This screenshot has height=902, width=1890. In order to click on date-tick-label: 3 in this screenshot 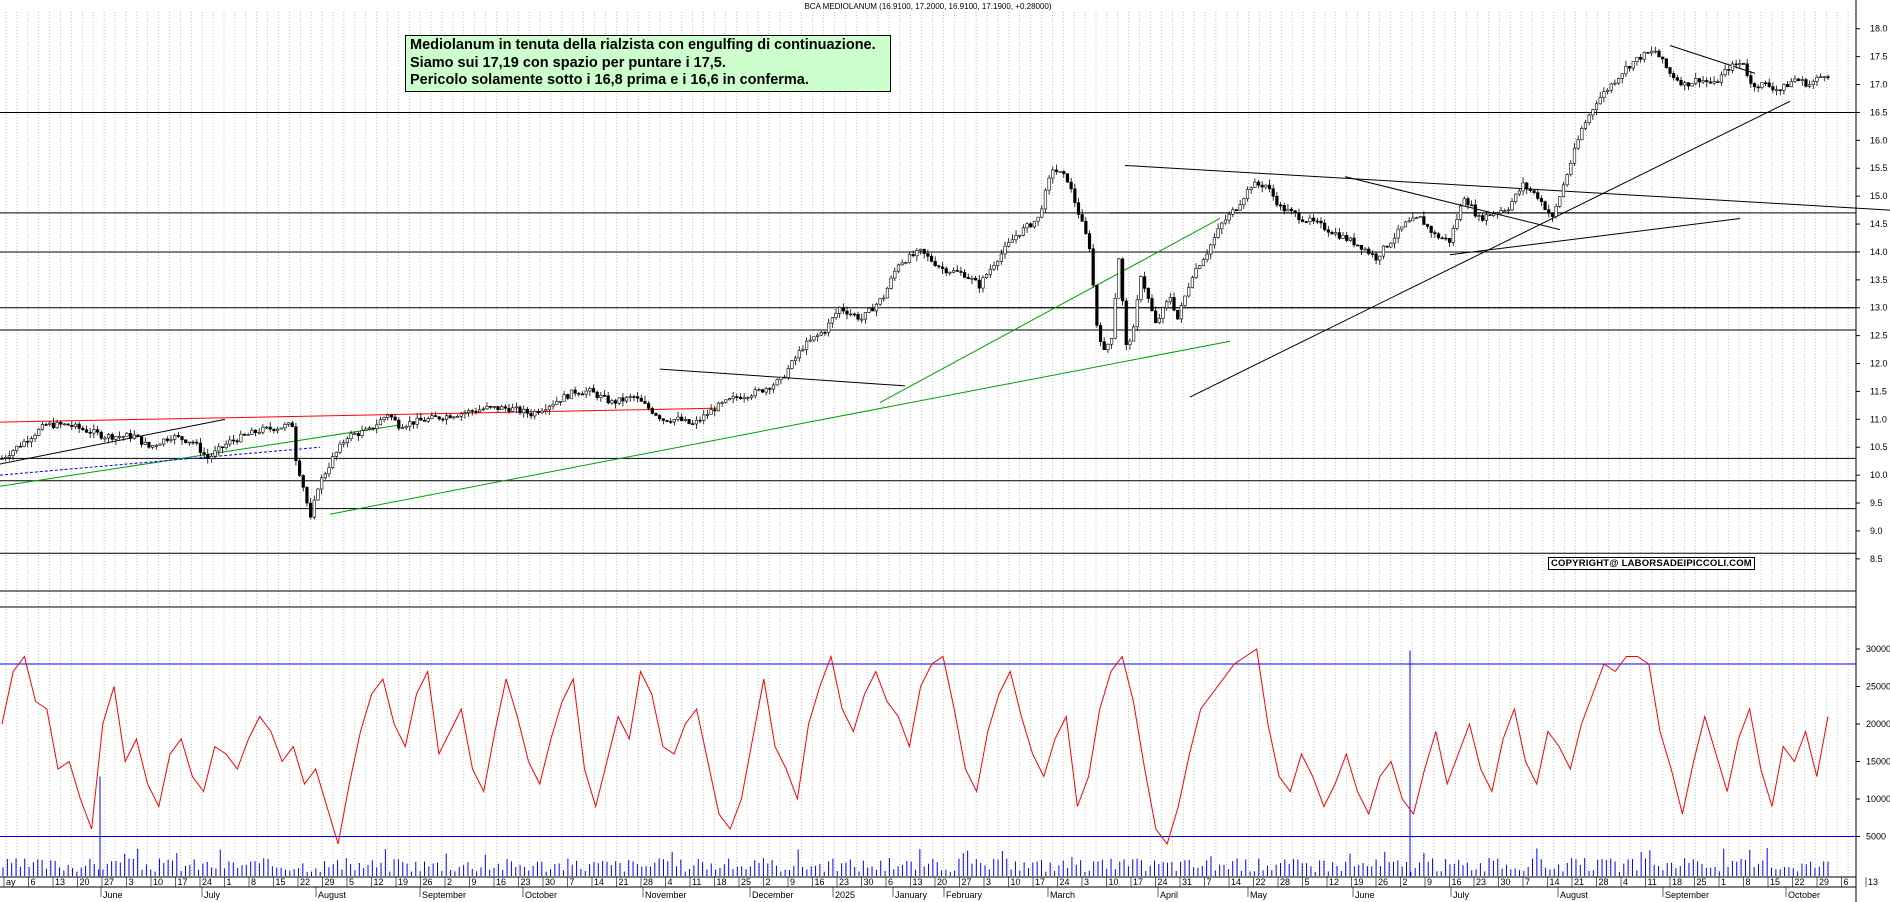, I will do `click(988, 882)`.